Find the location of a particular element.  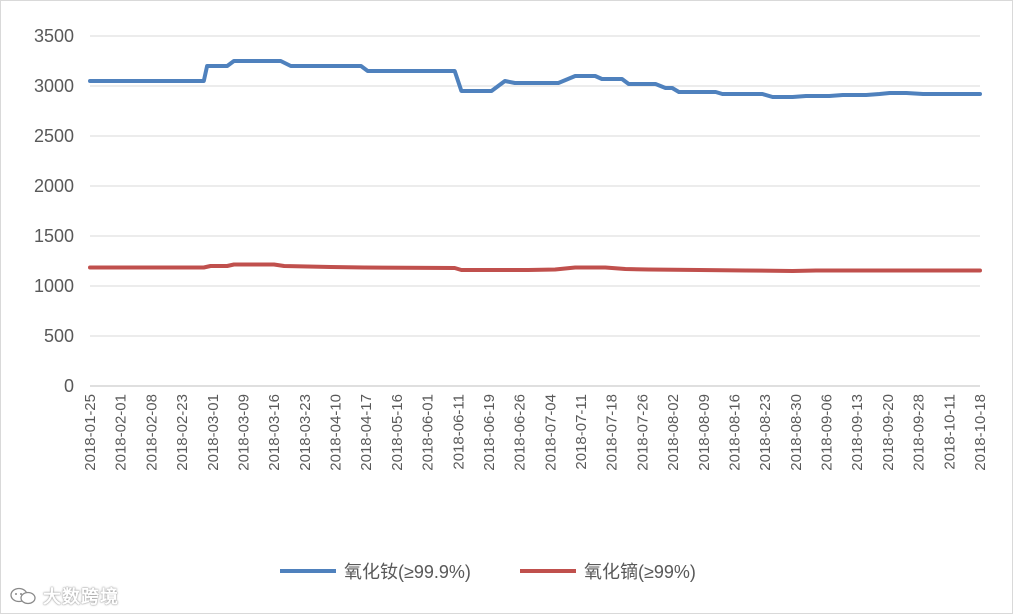

y-tick-label: 1500 is located at coordinates (54, 236).